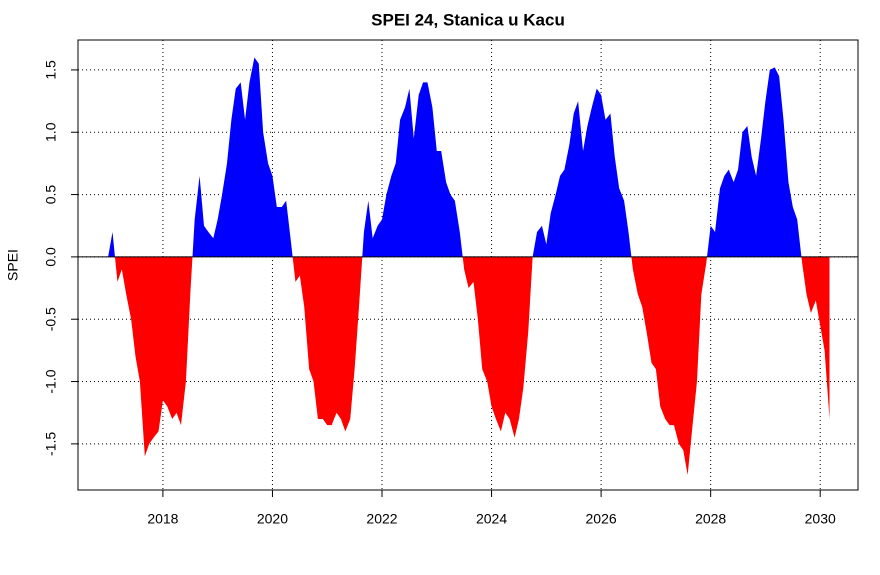 The image size is (880, 575). I want to click on y-tick-label: 0.5, so click(51, 195).